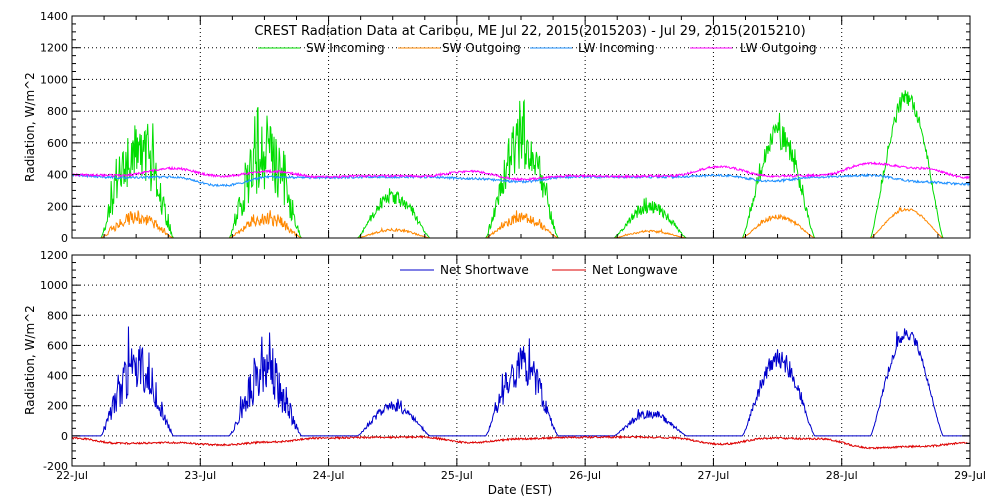 The image size is (1000, 500). Describe the element at coordinates (57, 406) in the screenshot. I see `bottom-y-tick-label: 200` at that location.